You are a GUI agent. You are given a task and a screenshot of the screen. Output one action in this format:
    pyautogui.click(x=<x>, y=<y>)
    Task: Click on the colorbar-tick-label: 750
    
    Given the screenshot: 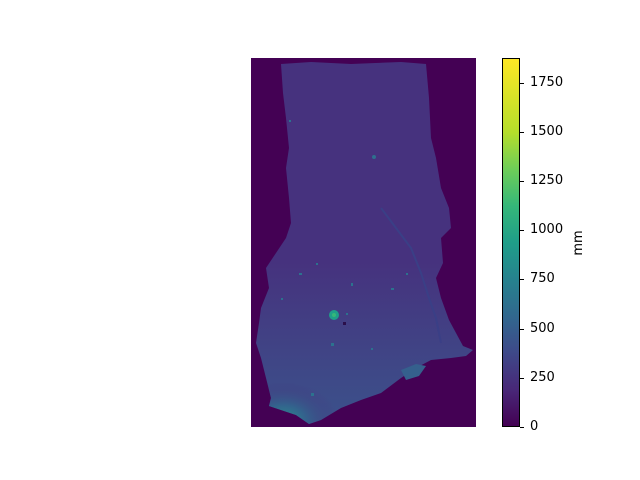 What is the action you would take?
    pyautogui.click(x=542, y=278)
    